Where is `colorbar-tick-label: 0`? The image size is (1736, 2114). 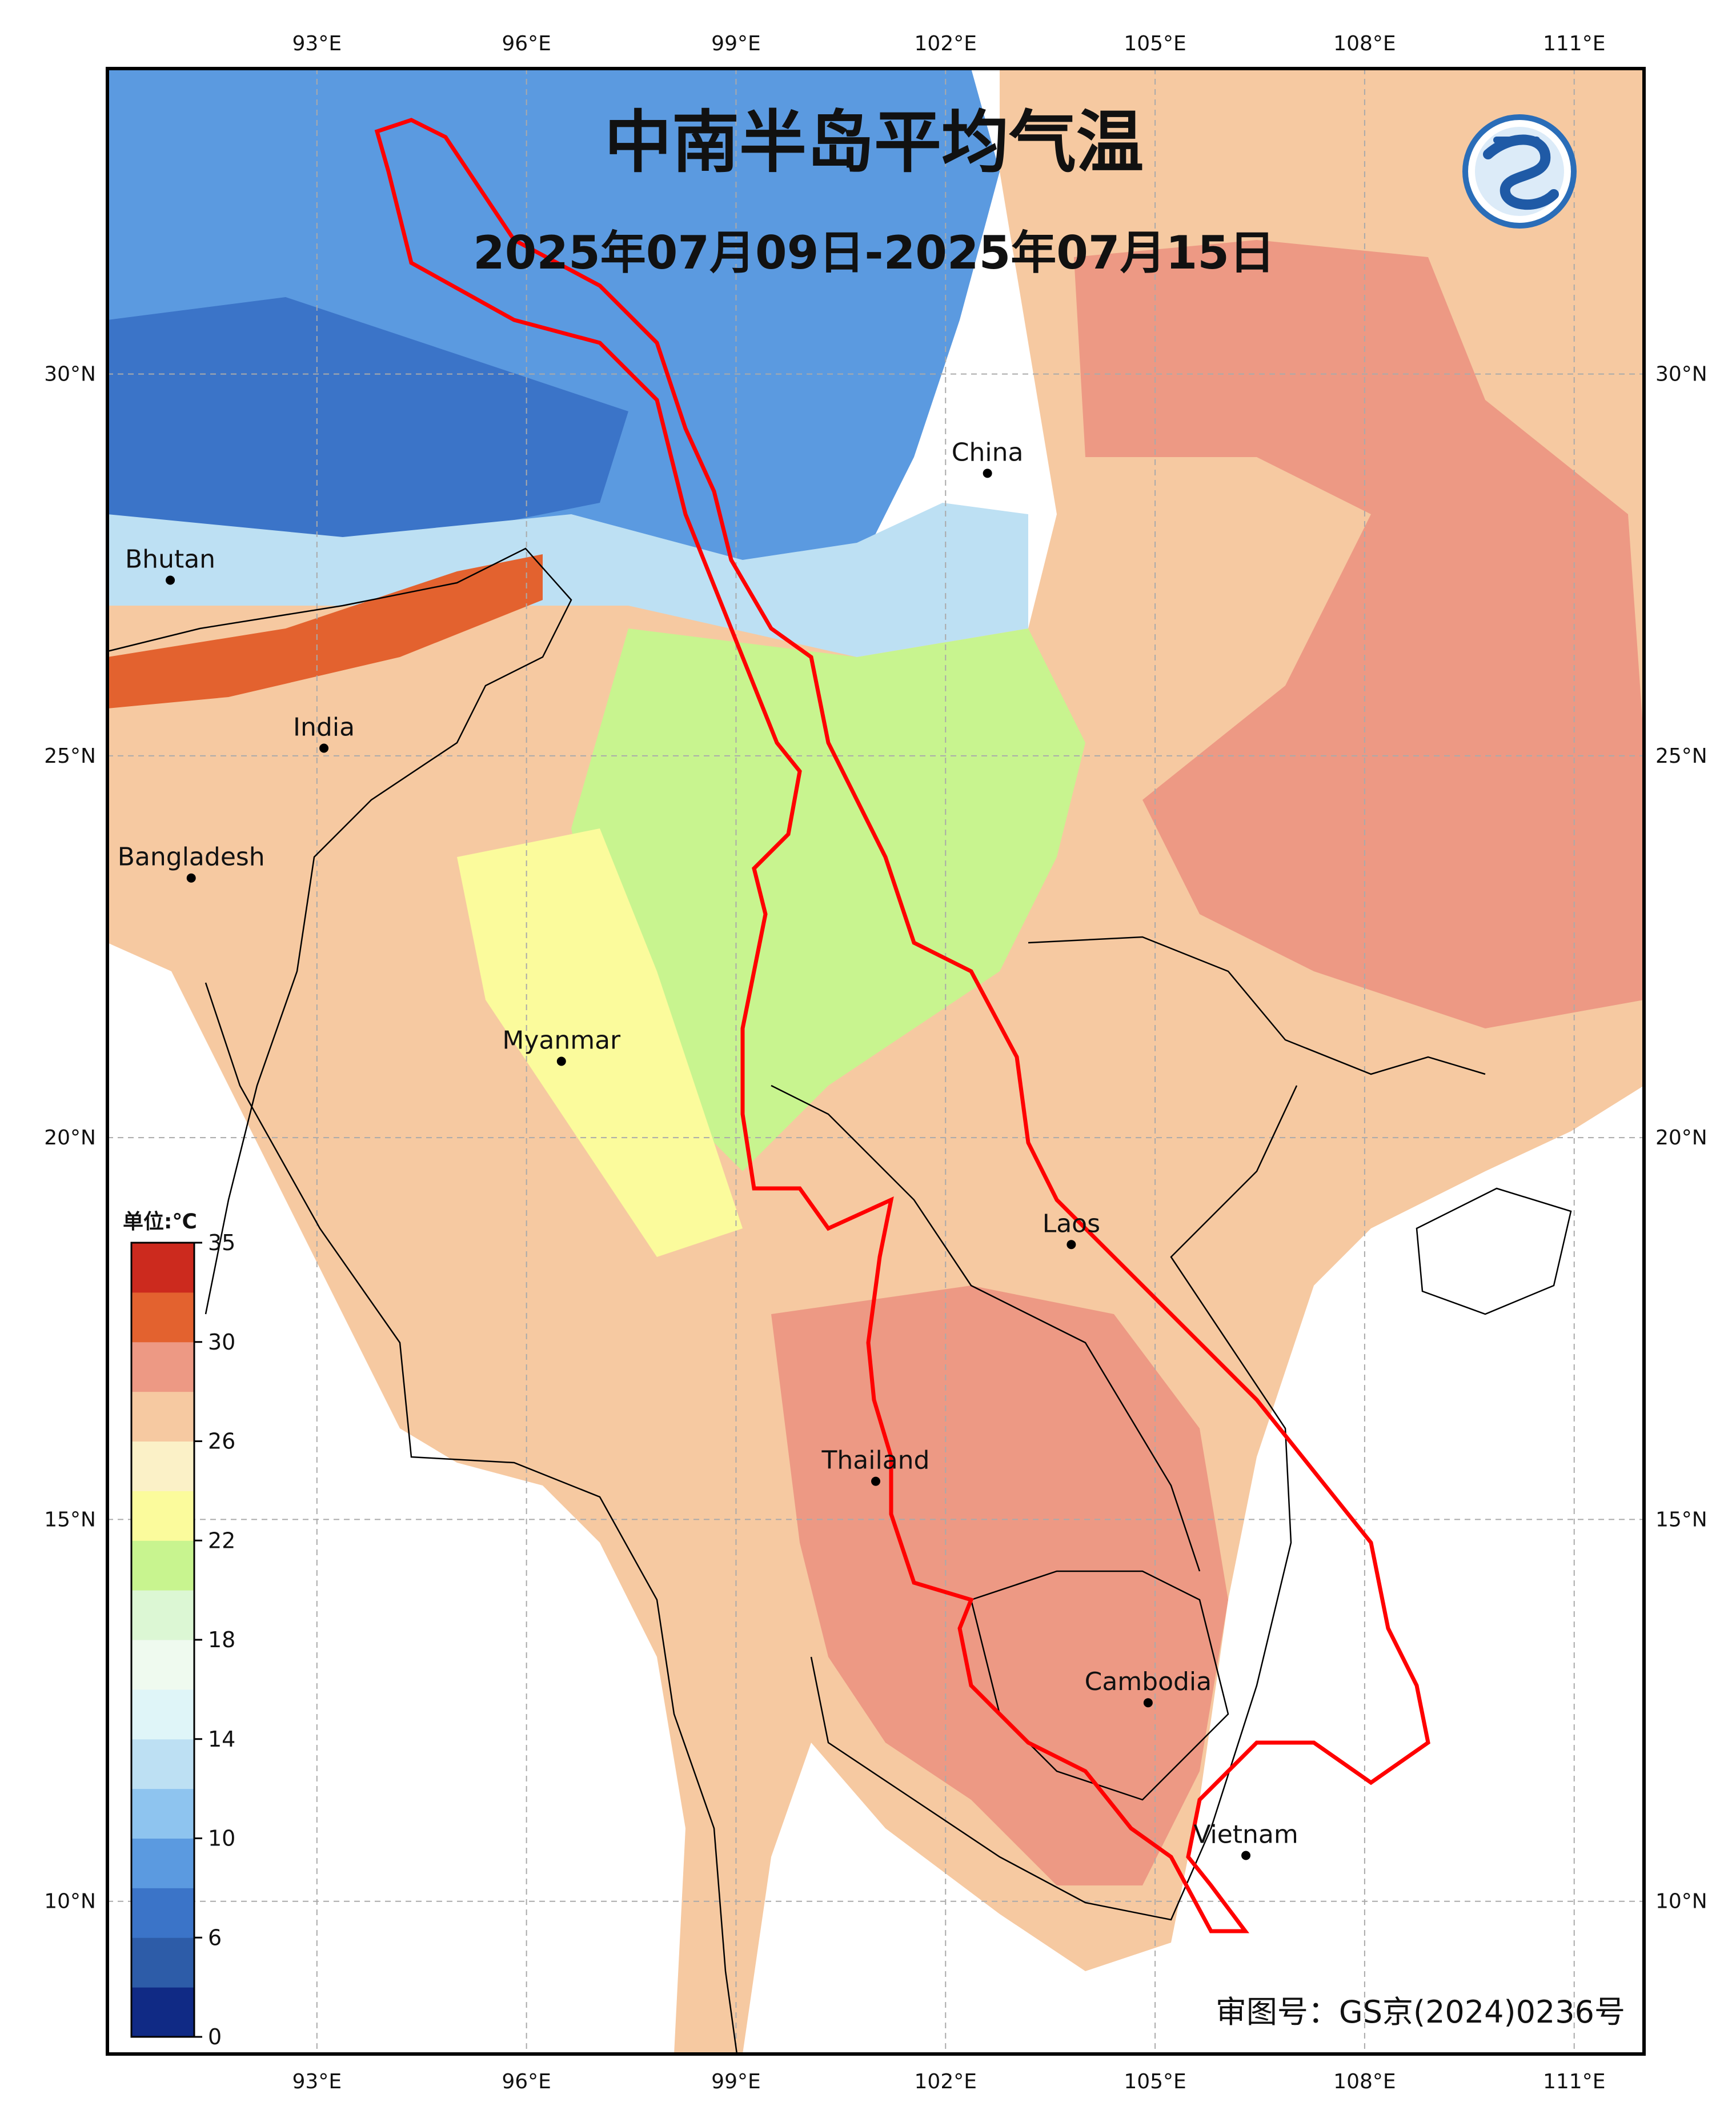 colorbar-tick-label: 0 is located at coordinates (215, 2036).